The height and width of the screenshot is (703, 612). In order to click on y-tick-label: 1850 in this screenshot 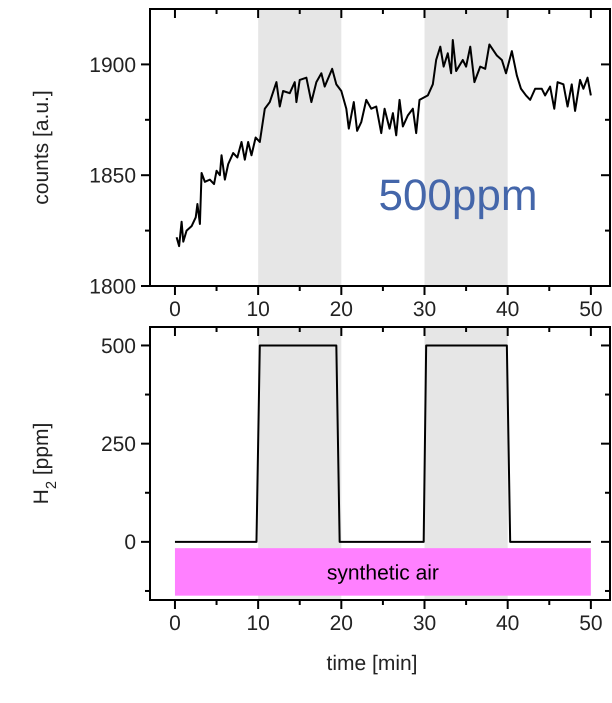, I will do `click(112, 176)`.